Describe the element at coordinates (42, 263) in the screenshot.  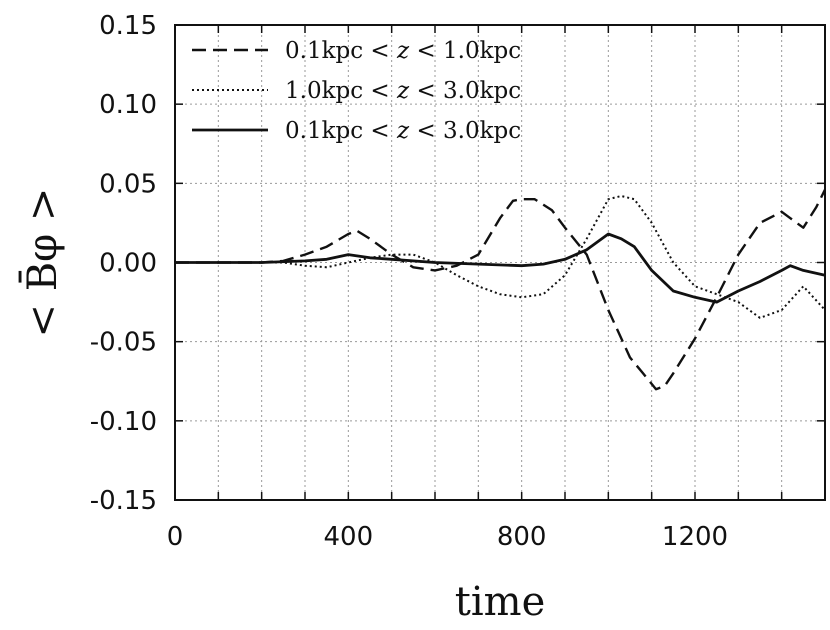
I see `y-axis-title: < B̄φ >` at that location.